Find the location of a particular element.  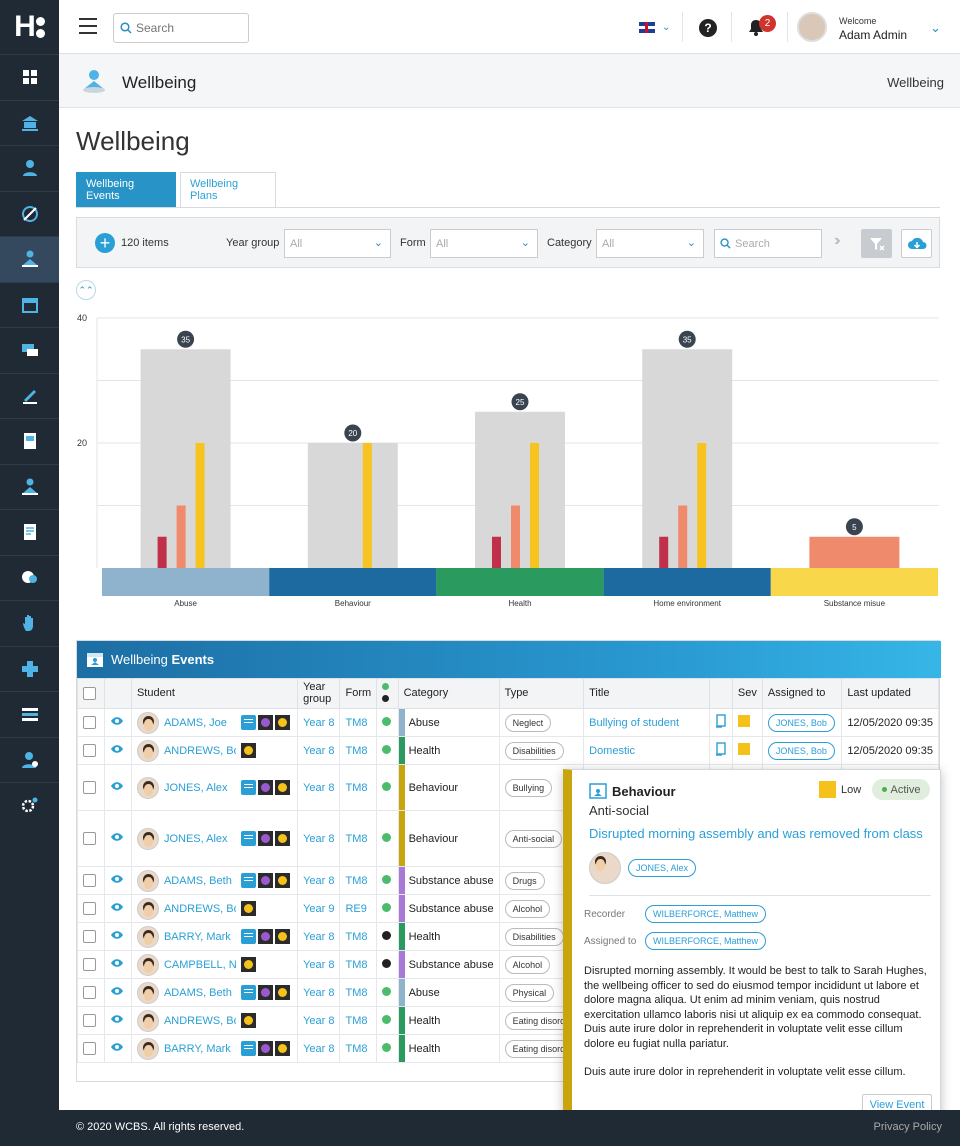

nav-medical-icon is located at coordinates (29, 668).